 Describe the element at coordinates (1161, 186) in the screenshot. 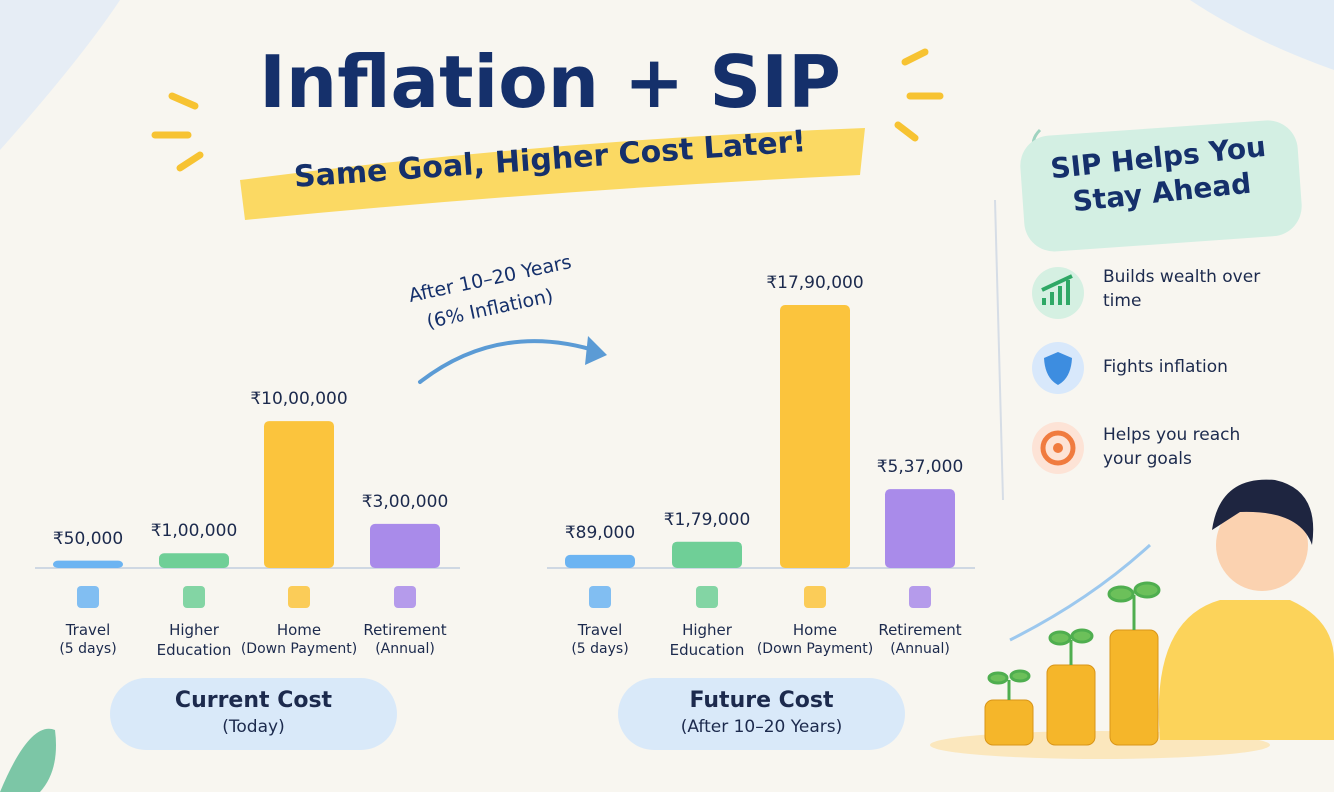

I see `sidebar-card` at that location.